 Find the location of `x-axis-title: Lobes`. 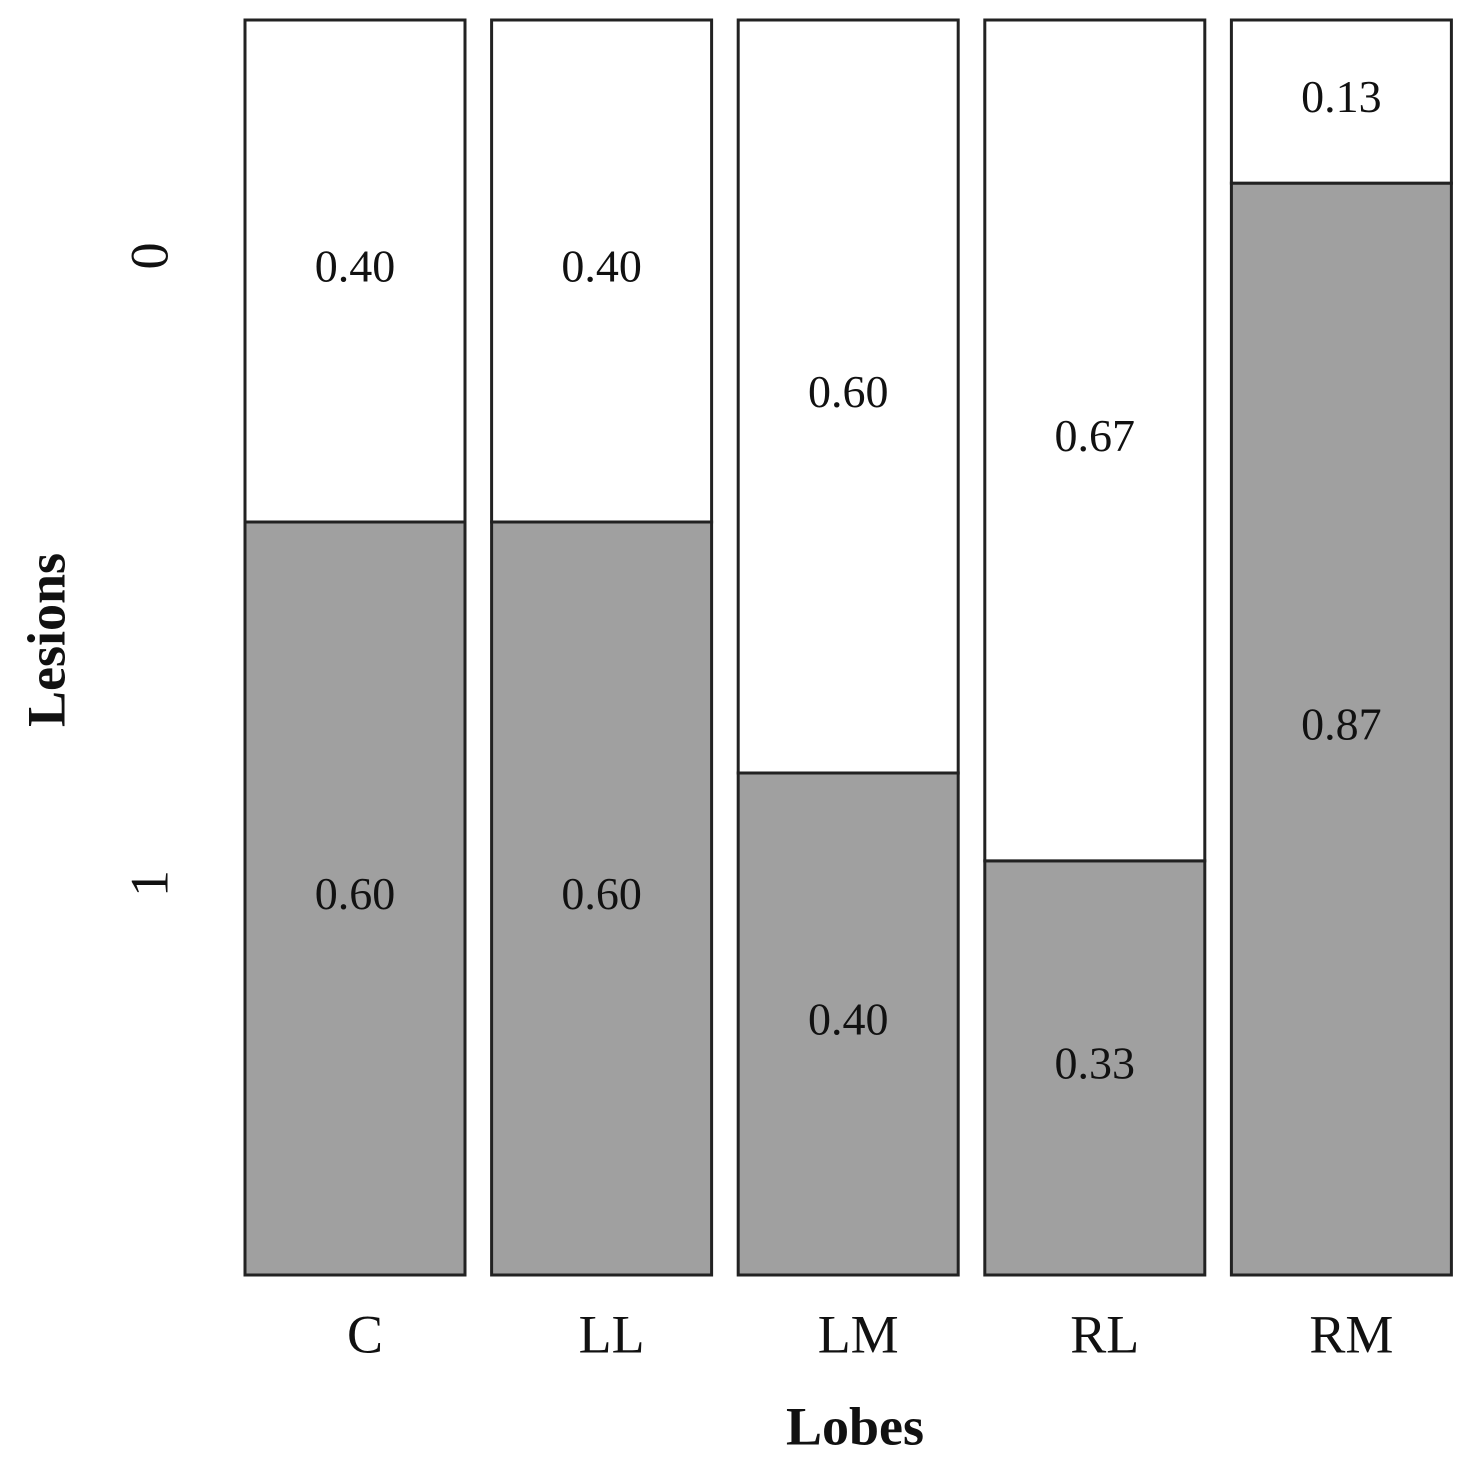

x-axis-title: Lobes is located at coordinates (855, 1426).